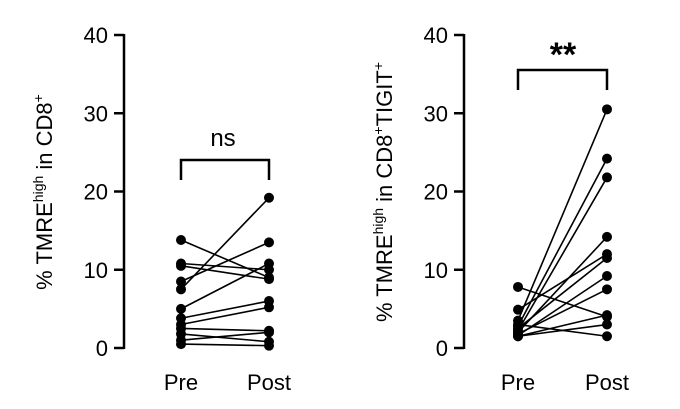 The height and width of the screenshot is (409, 680). What do you see at coordinates (563, 55) in the screenshot?
I see `significance-label: **` at bounding box center [563, 55].